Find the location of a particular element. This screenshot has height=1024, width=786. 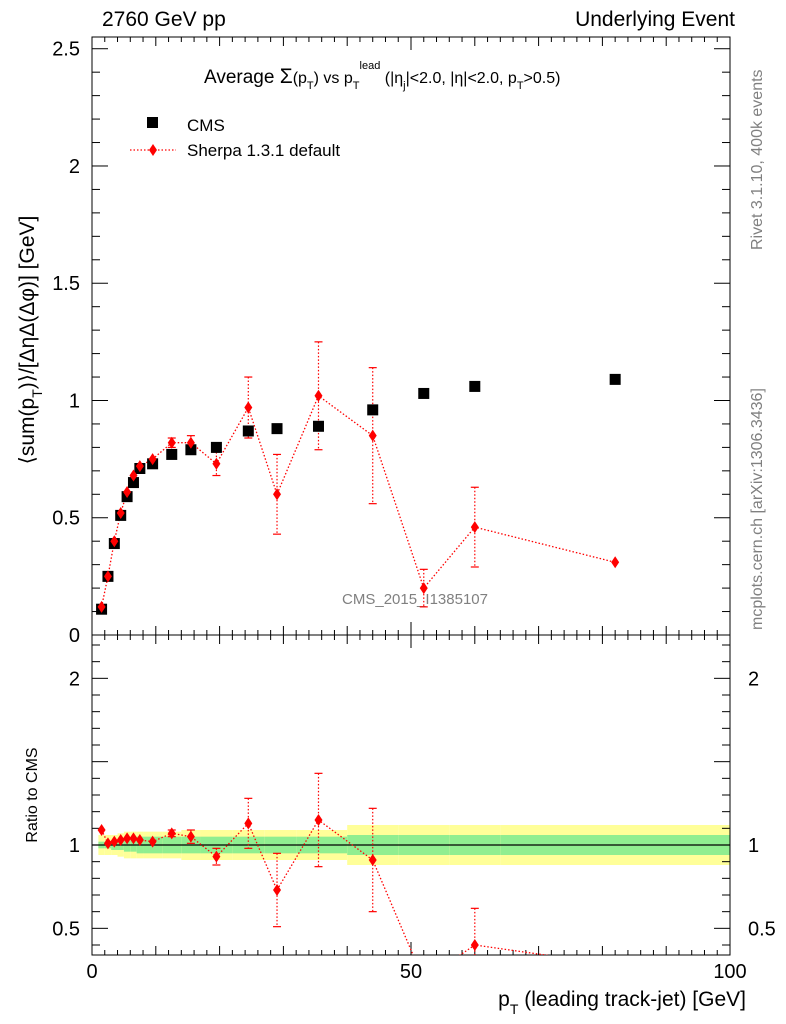

ratio-y-axis-label: Ratio to CMS is located at coordinates (32, 794).